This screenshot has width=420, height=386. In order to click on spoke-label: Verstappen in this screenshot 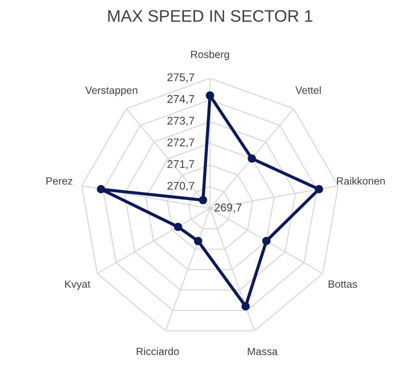, I will do `click(111, 91)`.